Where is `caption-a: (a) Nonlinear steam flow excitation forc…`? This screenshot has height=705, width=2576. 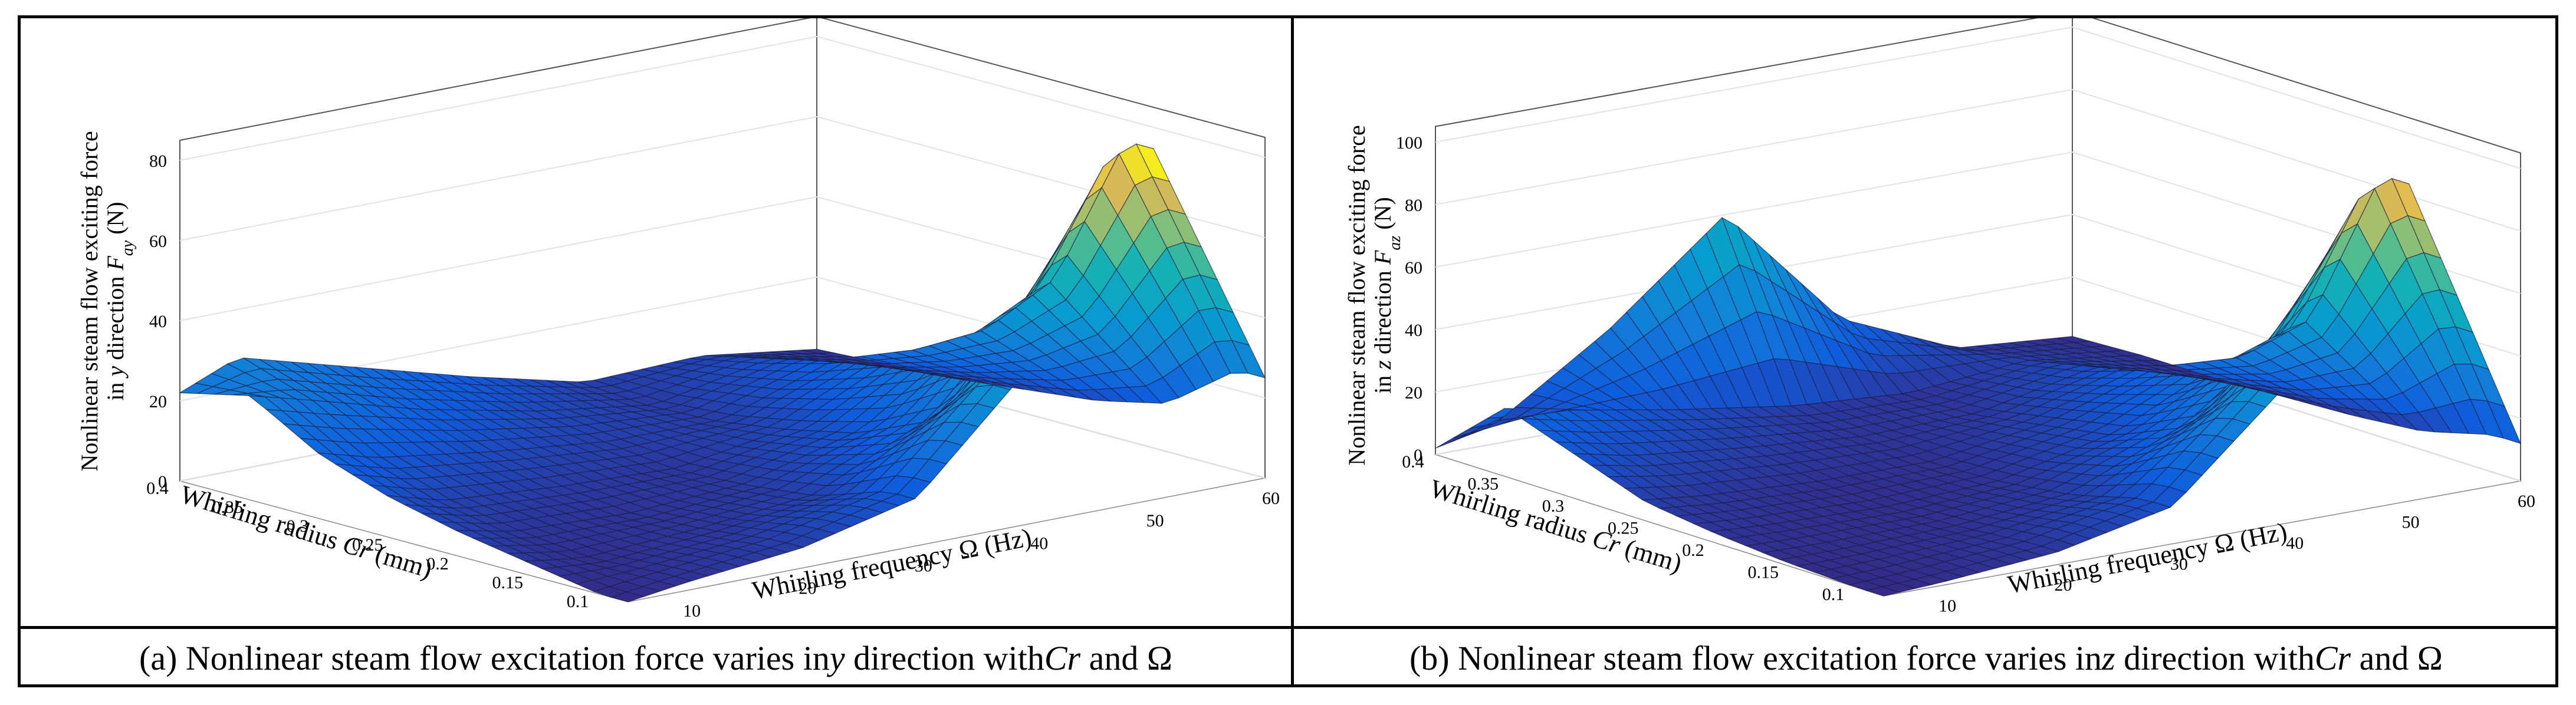
caption-a: (a) Nonlinear steam flow excitation forc… is located at coordinates (656, 658).